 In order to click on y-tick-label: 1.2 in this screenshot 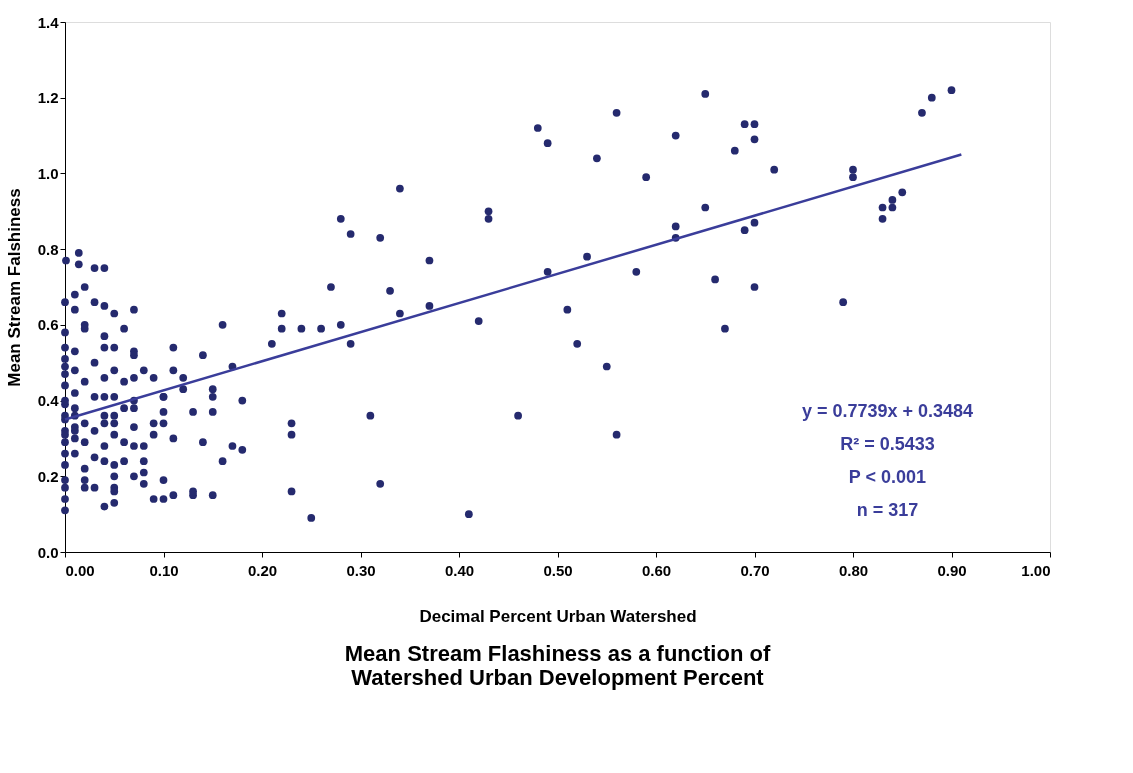, I will do `click(48, 98)`.